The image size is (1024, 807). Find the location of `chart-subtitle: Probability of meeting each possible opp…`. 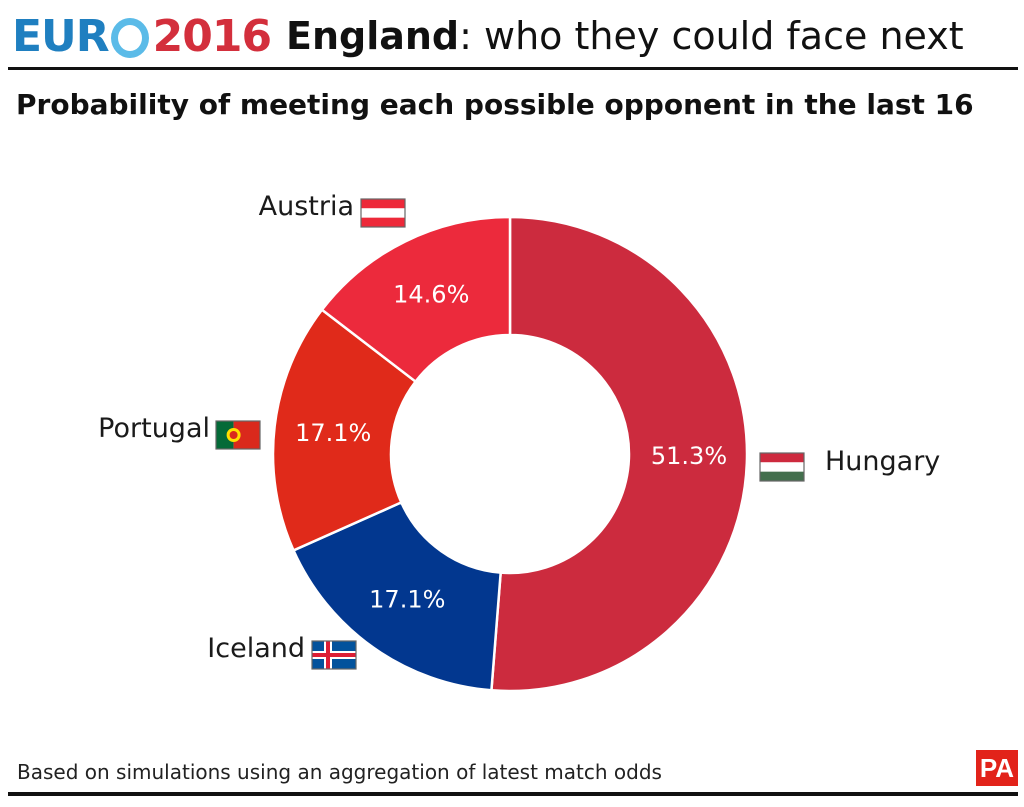

chart-subtitle: Probability of meeting each possible opp… is located at coordinates (495, 104).